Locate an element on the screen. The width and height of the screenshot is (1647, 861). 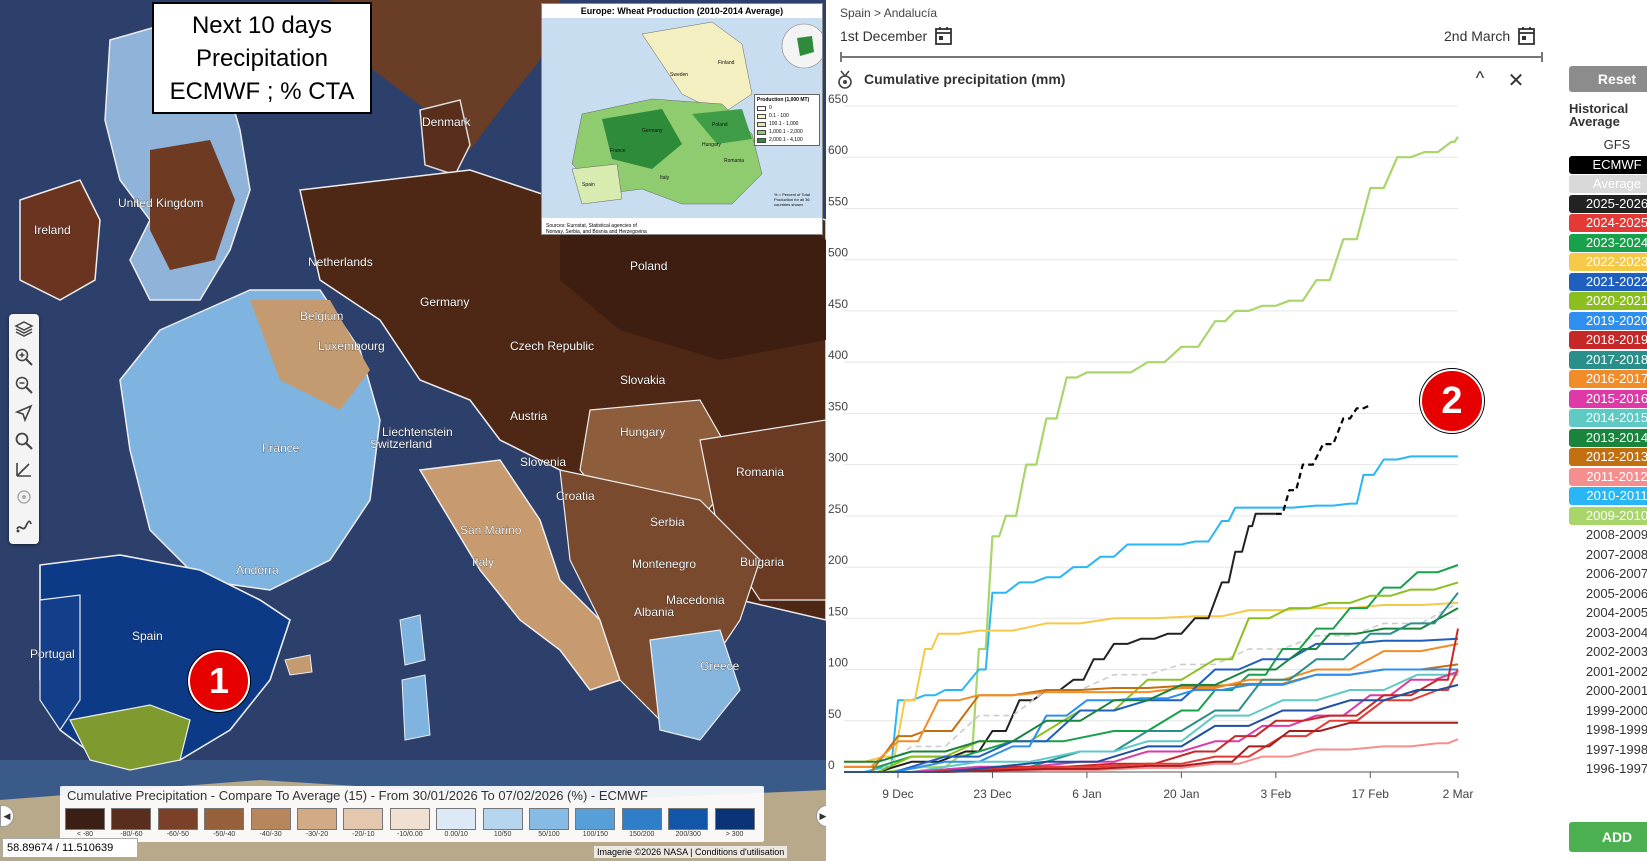
series-line-1996-1997 is located at coordinates (1151, 747).